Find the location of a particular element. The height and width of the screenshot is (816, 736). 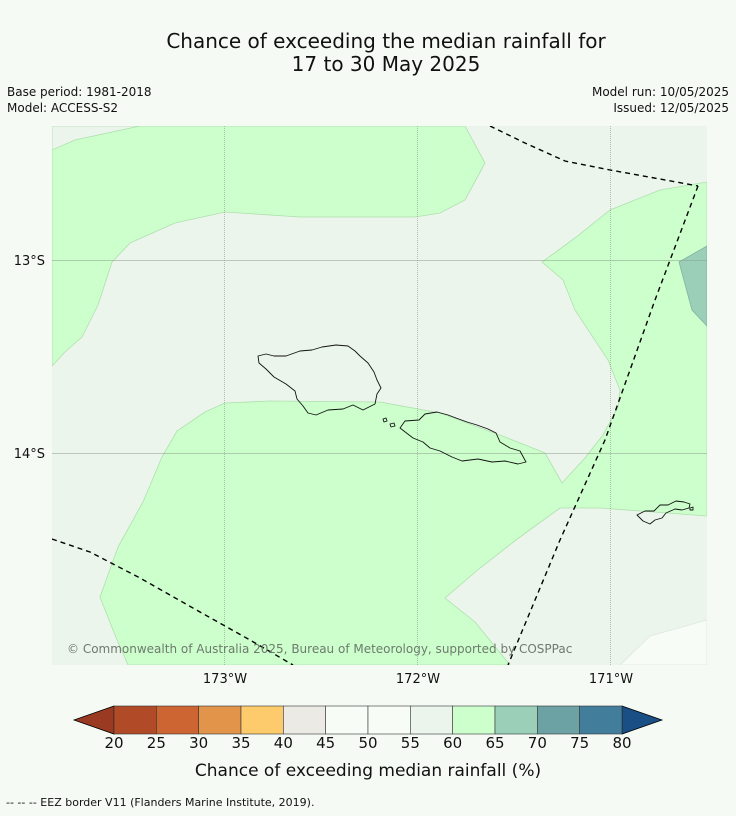

island-savaii is located at coordinates (319, 380).